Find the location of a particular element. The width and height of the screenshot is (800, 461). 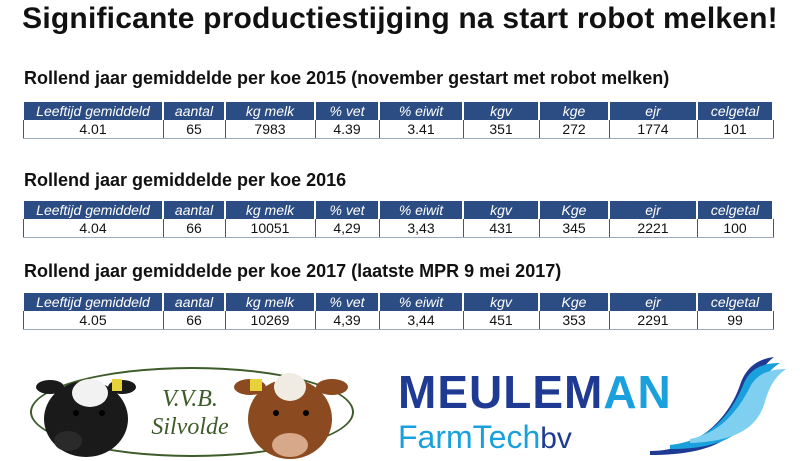

farmtech-bv-text: bv is located at coordinates (556, 438).